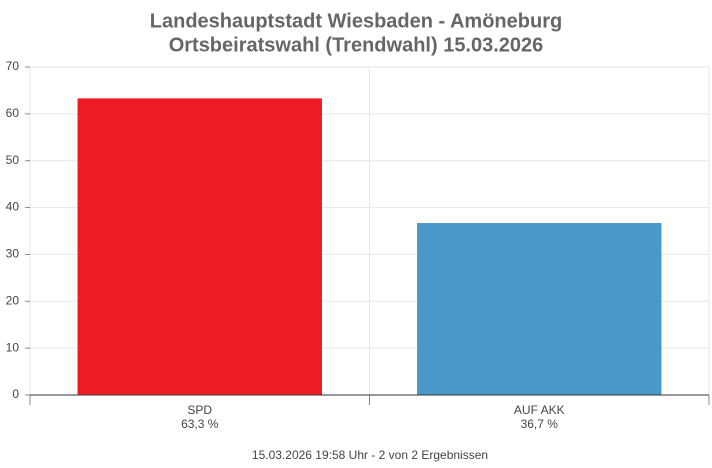 Image resolution: width=712 pixels, height=468 pixels. What do you see at coordinates (356, 21) in the screenshot?
I see `chart-title: Landeshauptstadt Wiesbaden - Amöneburg` at bounding box center [356, 21].